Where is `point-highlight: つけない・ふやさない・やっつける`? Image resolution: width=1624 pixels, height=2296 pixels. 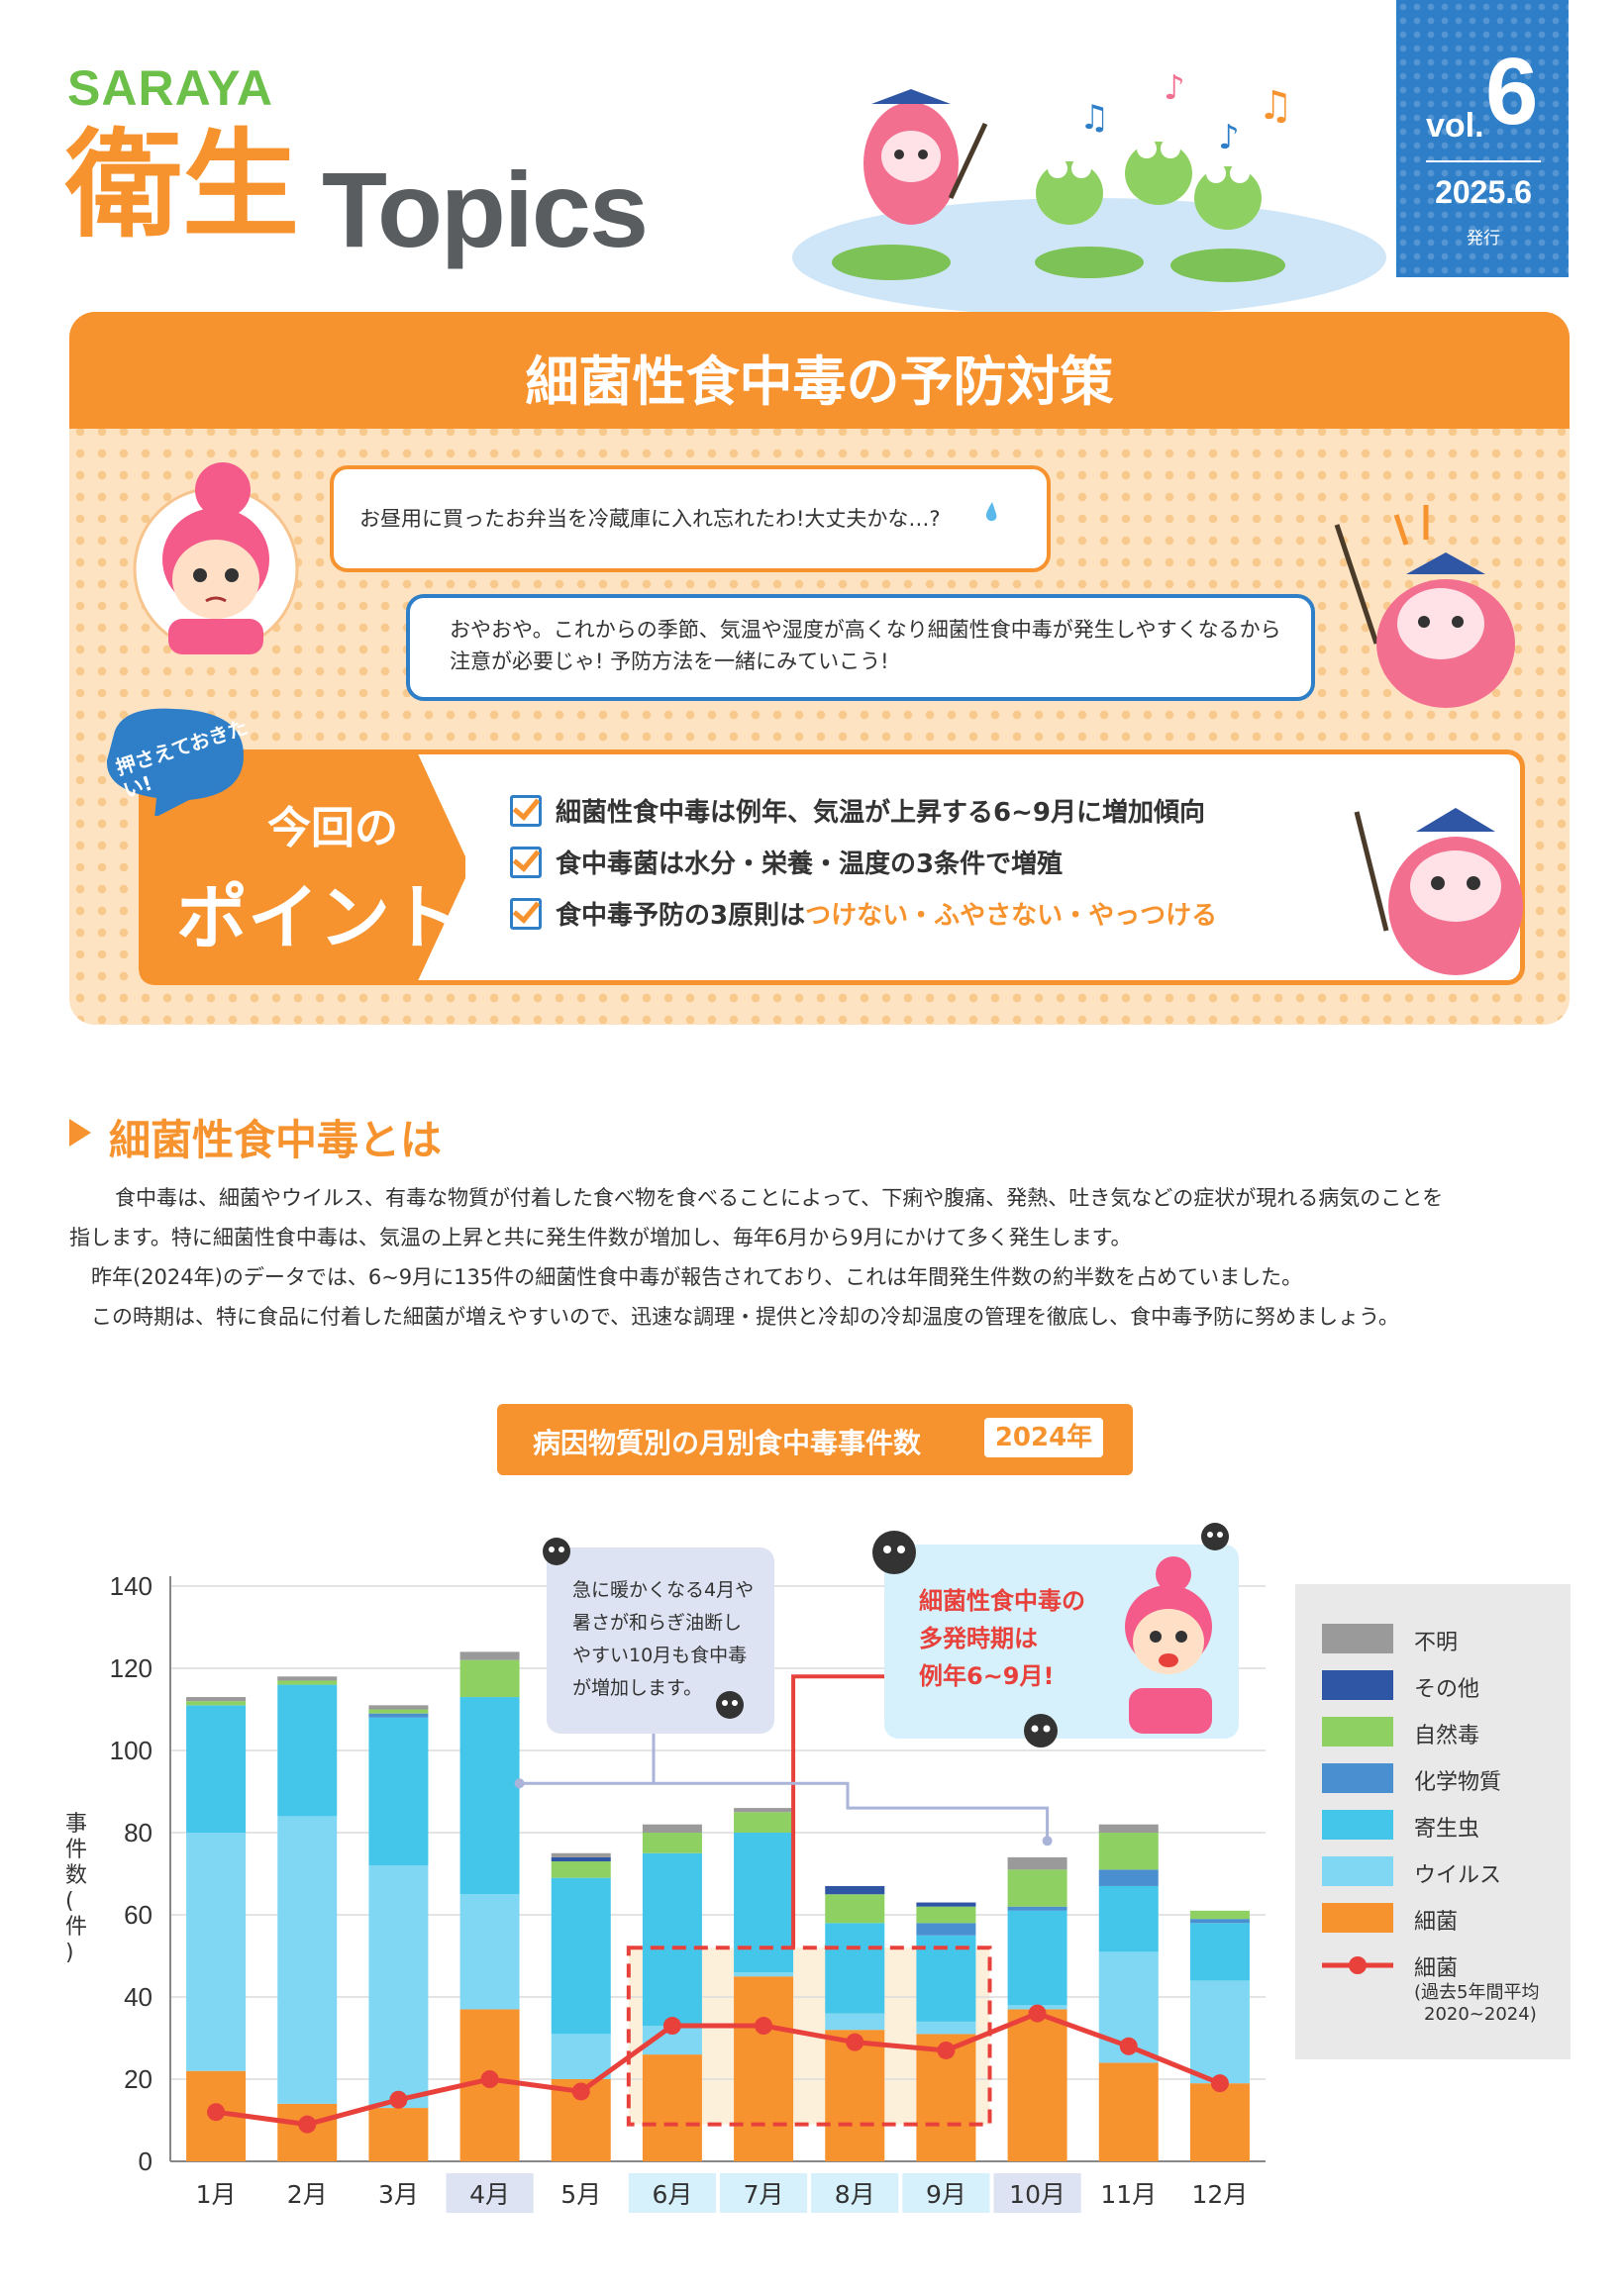
point-highlight: つけない・ふやさない・やっつける is located at coordinates (1011, 916).